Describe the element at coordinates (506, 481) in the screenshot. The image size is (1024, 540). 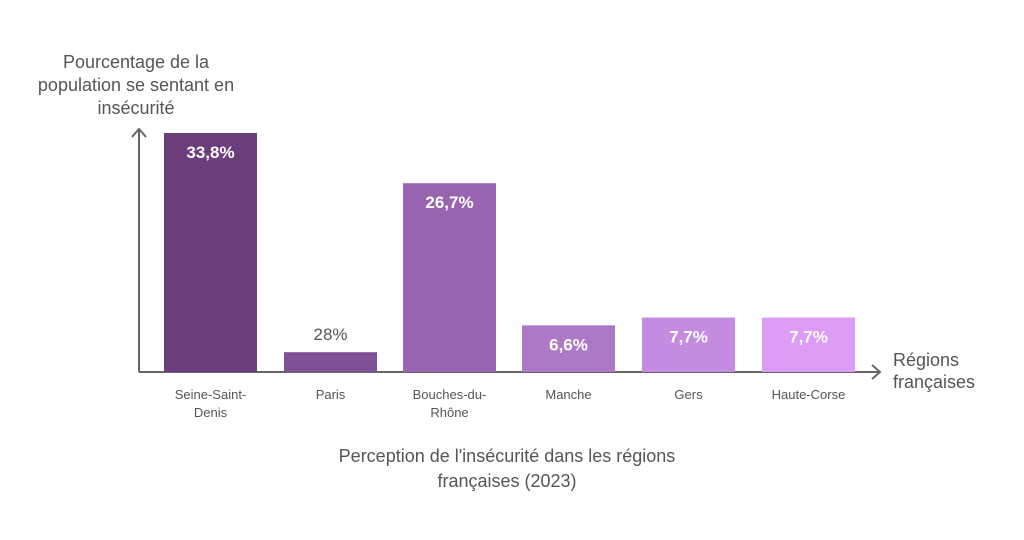
I see `chart-title-line: françaises (2023)` at that location.